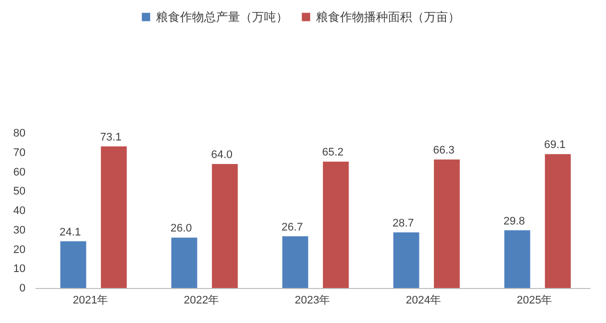  What do you see at coordinates (19, 172) in the screenshot?
I see `y-tick-label: 60` at bounding box center [19, 172].